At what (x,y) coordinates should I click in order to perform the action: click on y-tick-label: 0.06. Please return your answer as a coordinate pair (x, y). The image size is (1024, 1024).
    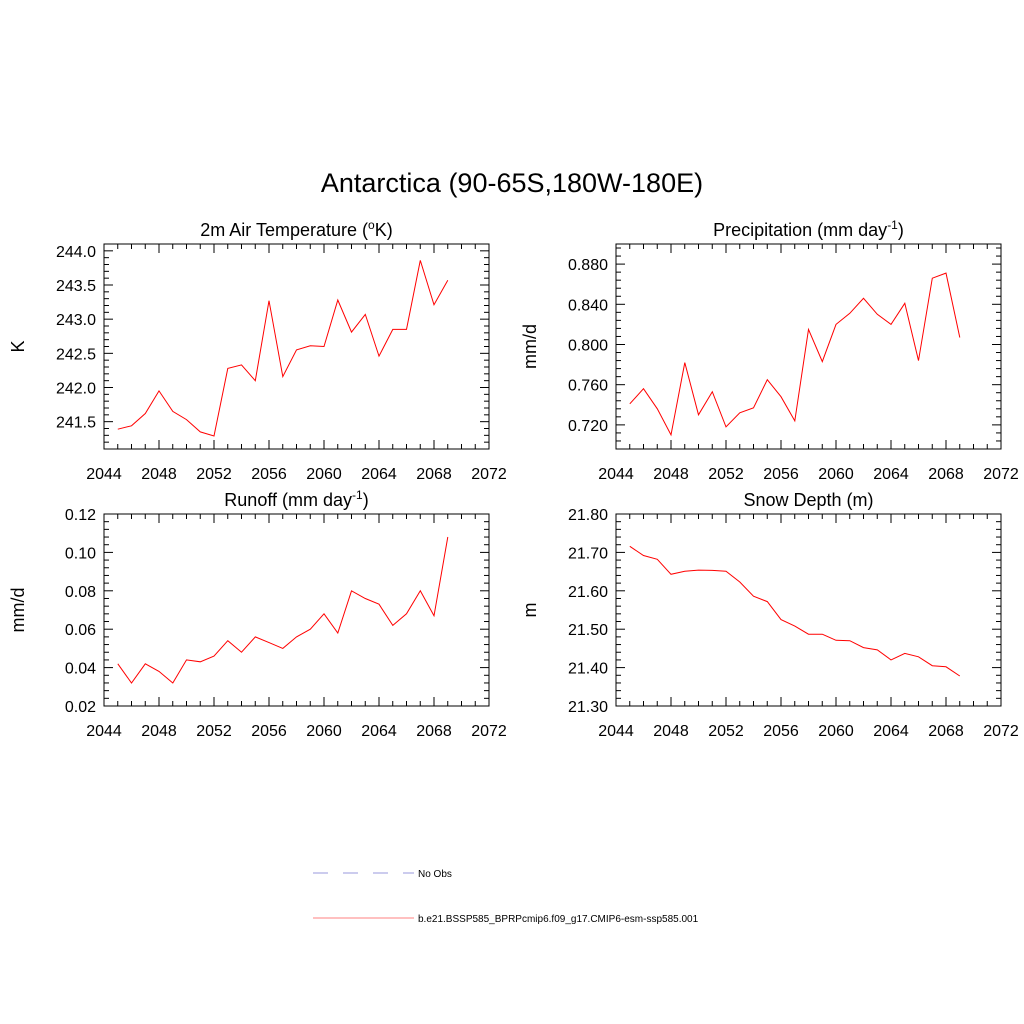
    Looking at the image, I should click on (80, 630).